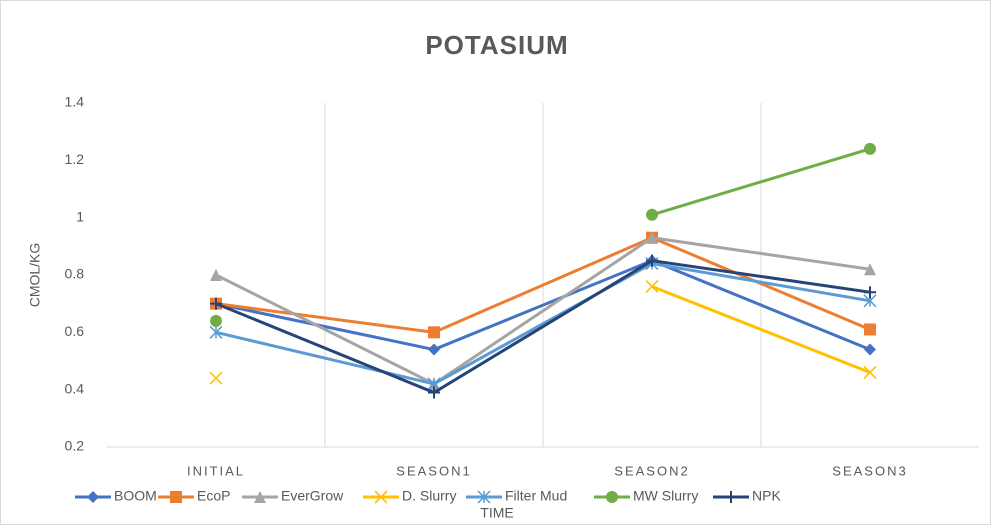 The image size is (991, 525). I want to click on y-tick-label: 1.4, so click(75, 102).